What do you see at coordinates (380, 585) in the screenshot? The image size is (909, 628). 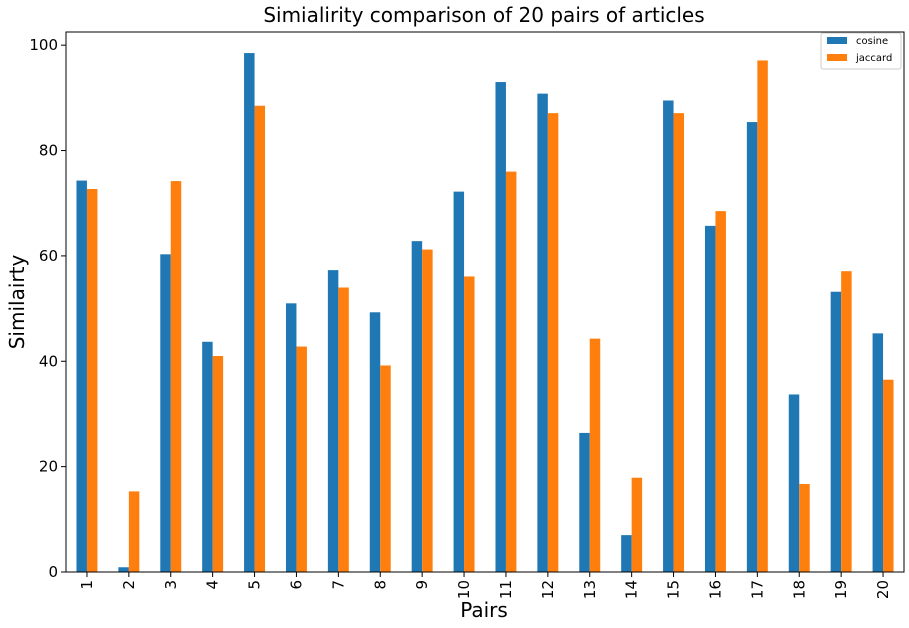 I see `x-tick-label: 8` at bounding box center [380, 585].